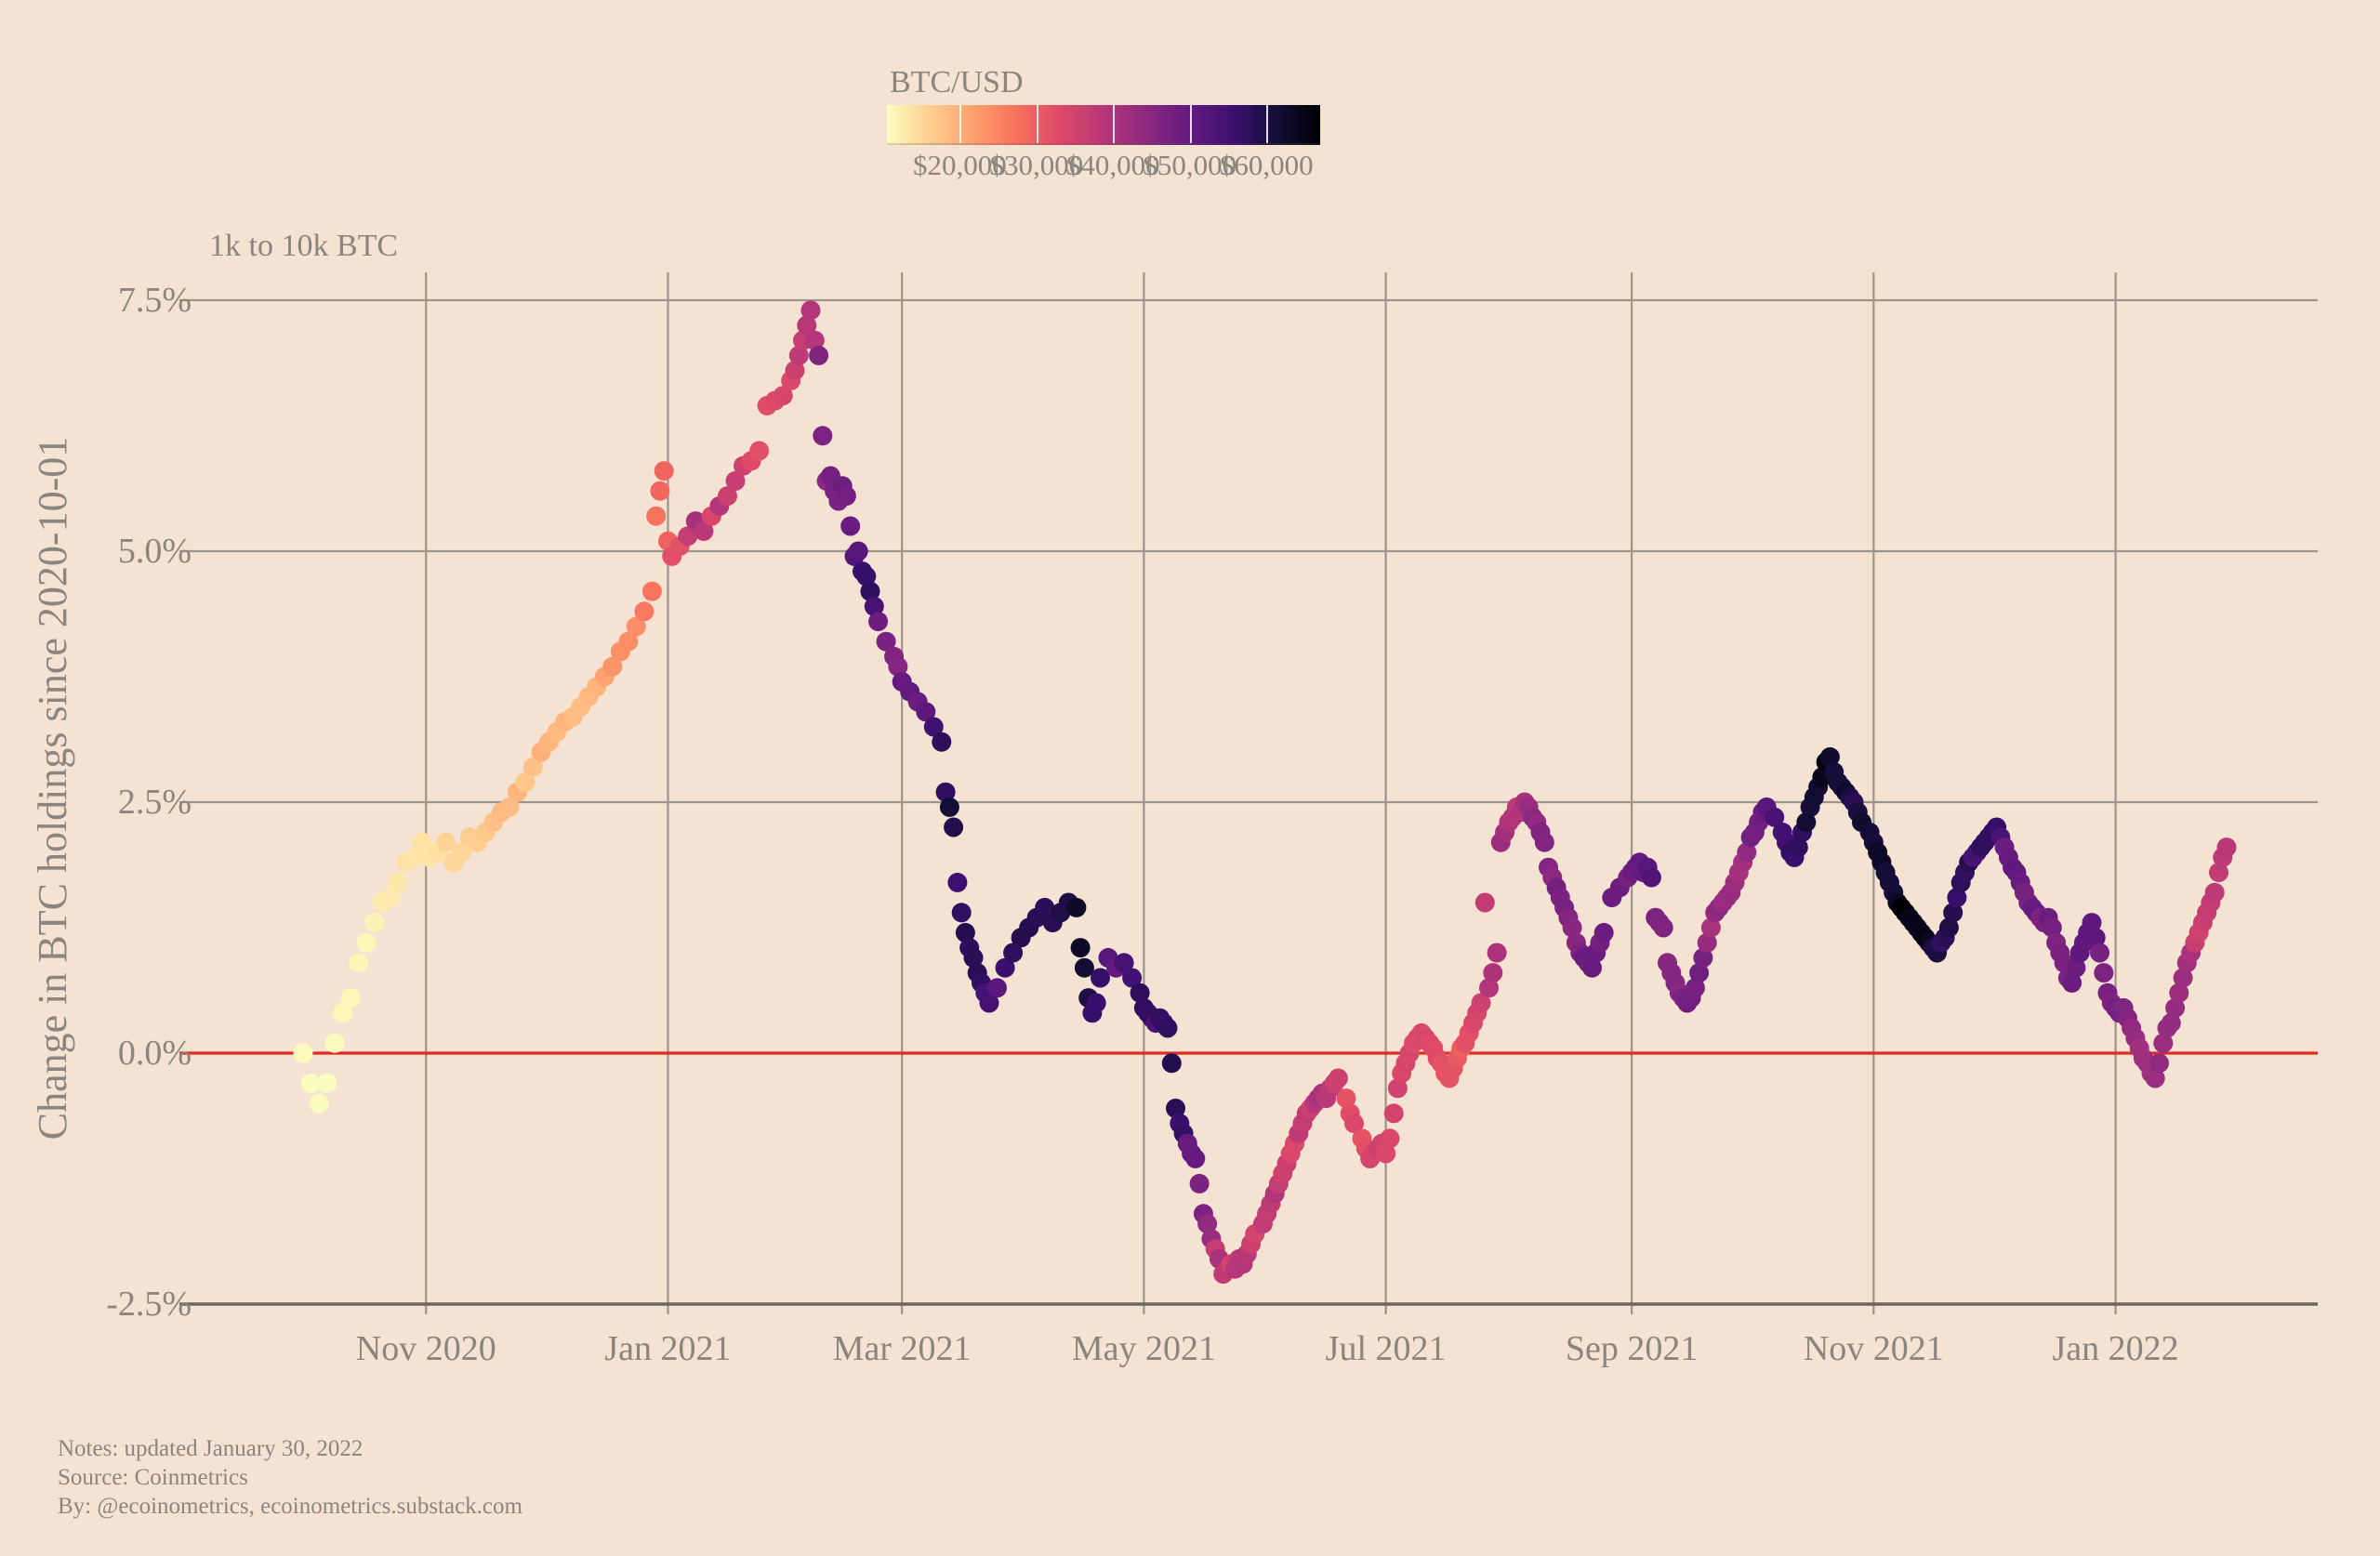  Describe the element at coordinates (1036, 165) in the screenshot. I see `colorbar-tick-label: $30,000` at that location.